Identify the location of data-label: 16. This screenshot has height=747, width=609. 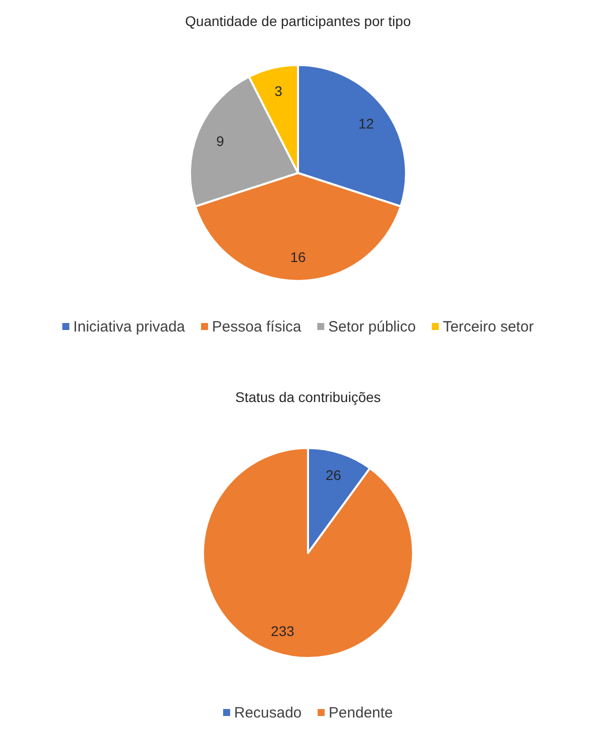
(298, 257).